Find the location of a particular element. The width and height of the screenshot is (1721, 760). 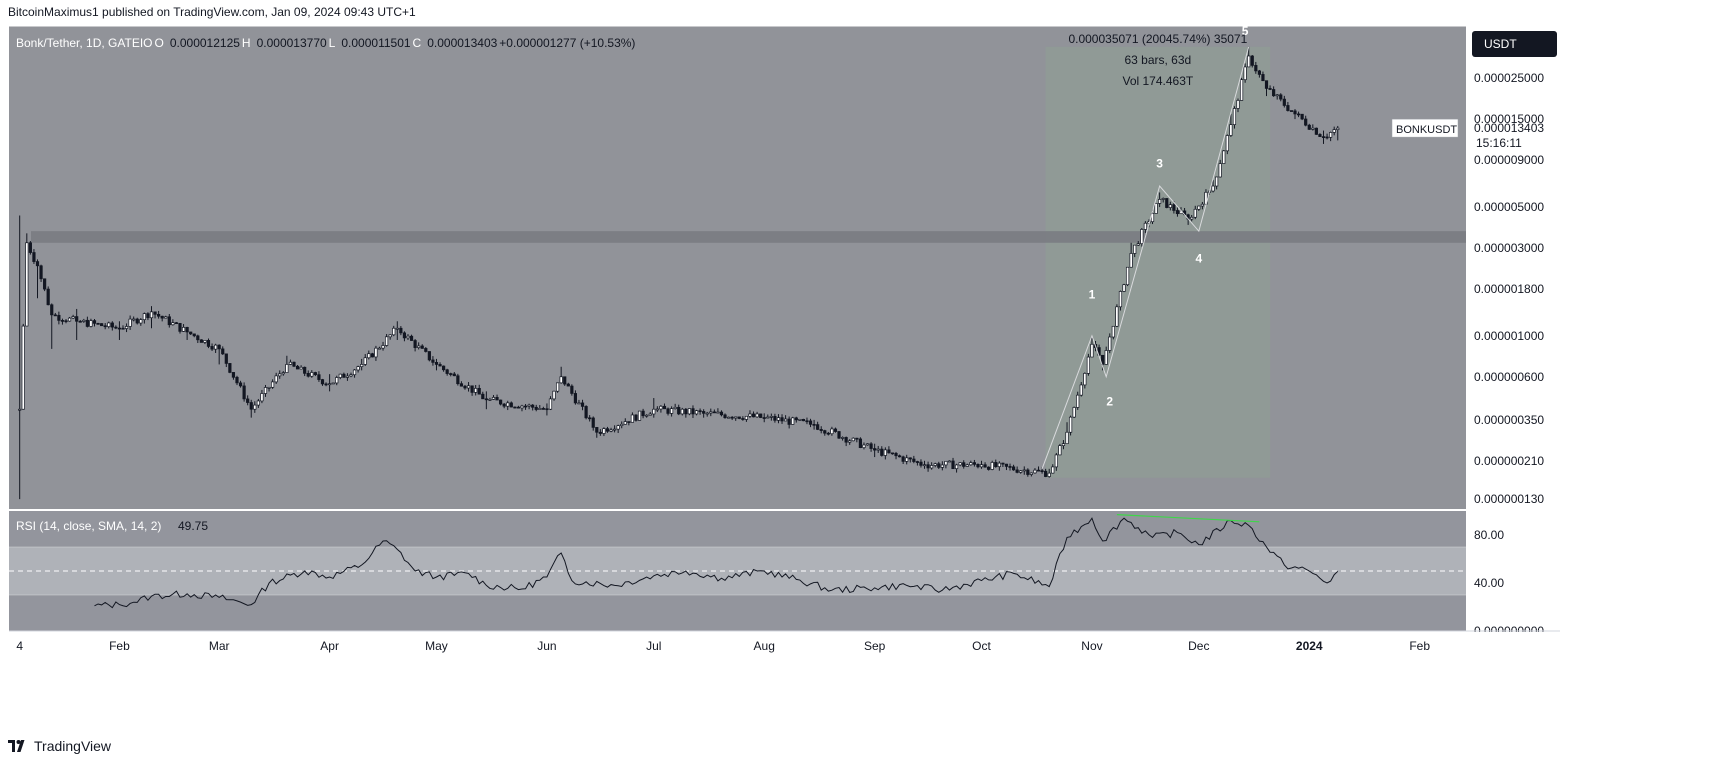

rsi-legend-value: 49.75 is located at coordinates (193, 526).